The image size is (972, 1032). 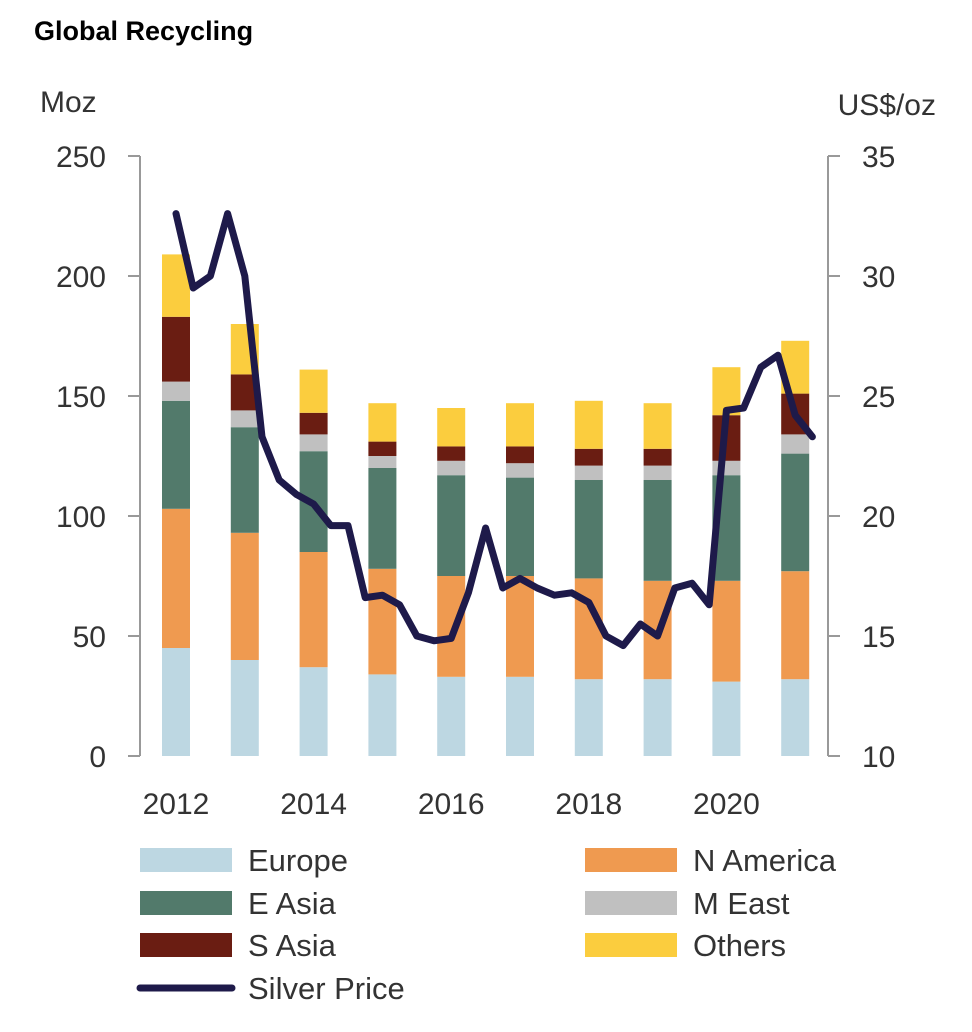 What do you see at coordinates (186, 903) in the screenshot?
I see `legend-swatch-e-asia` at bounding box center [186, 903].